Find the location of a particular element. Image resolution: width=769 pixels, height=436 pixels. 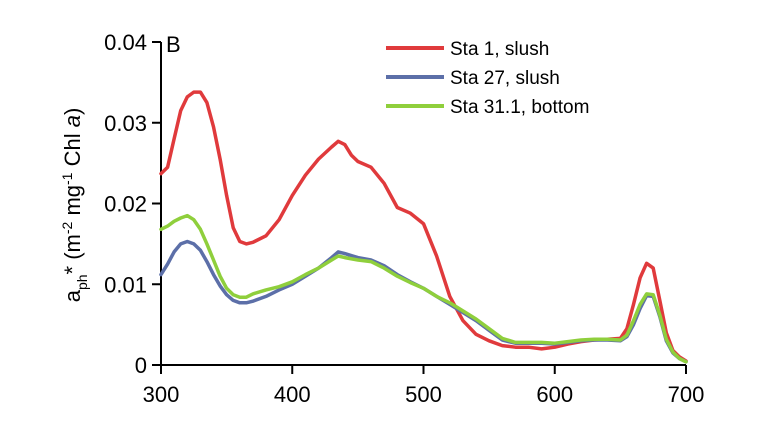

y-label-part: -2 is located at coordinates (67, 227).